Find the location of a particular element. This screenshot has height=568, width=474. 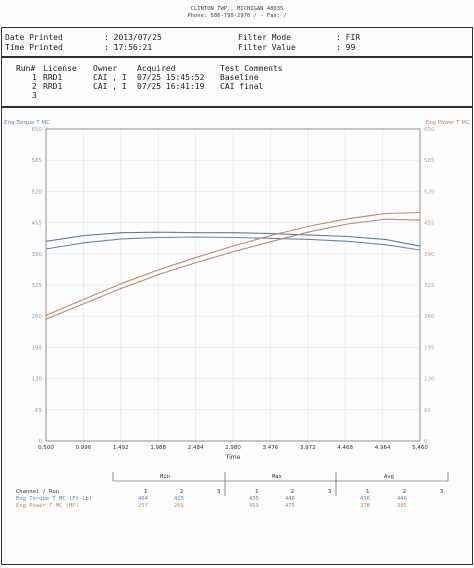

x-tick-label: 3.972 is located at coordinates (308, 448).